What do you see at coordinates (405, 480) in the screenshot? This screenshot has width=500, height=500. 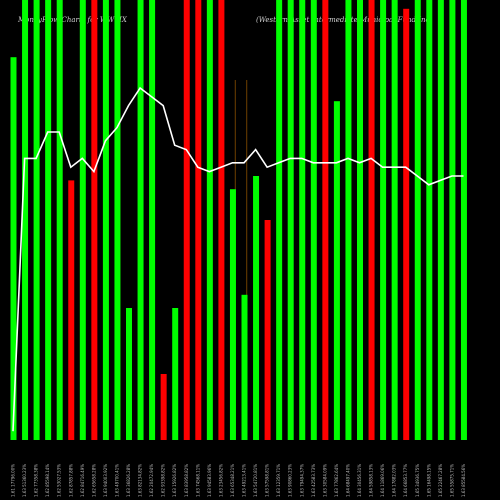 I see `x-tick-label: 1.64 66853.77%` at bounding box center [405, 480].